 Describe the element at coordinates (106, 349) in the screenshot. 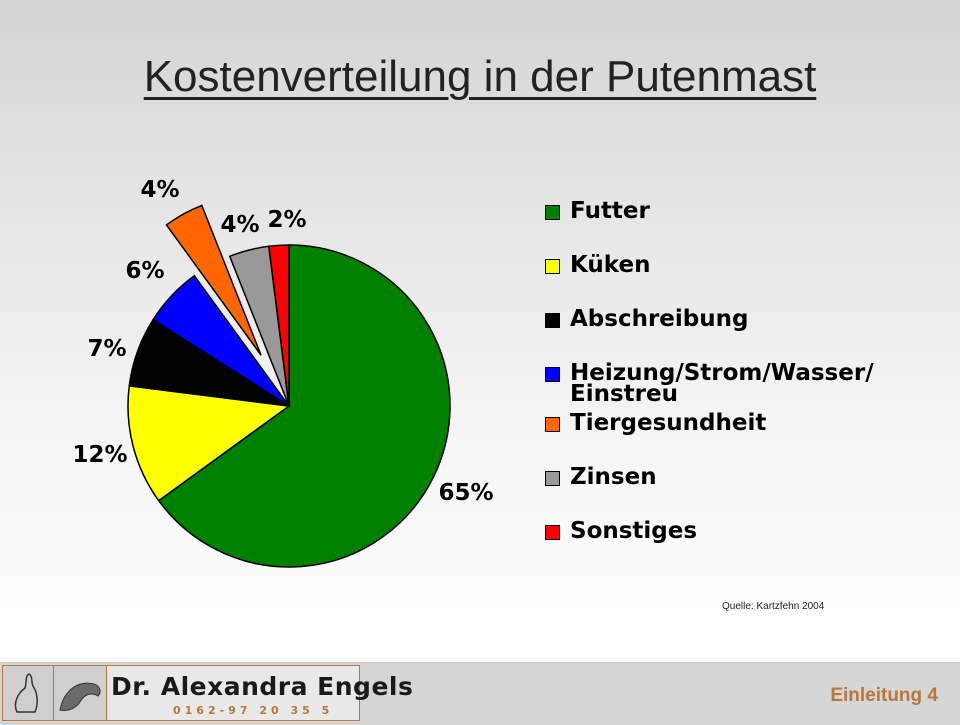

I see `data-label-2: 7%` at that location.